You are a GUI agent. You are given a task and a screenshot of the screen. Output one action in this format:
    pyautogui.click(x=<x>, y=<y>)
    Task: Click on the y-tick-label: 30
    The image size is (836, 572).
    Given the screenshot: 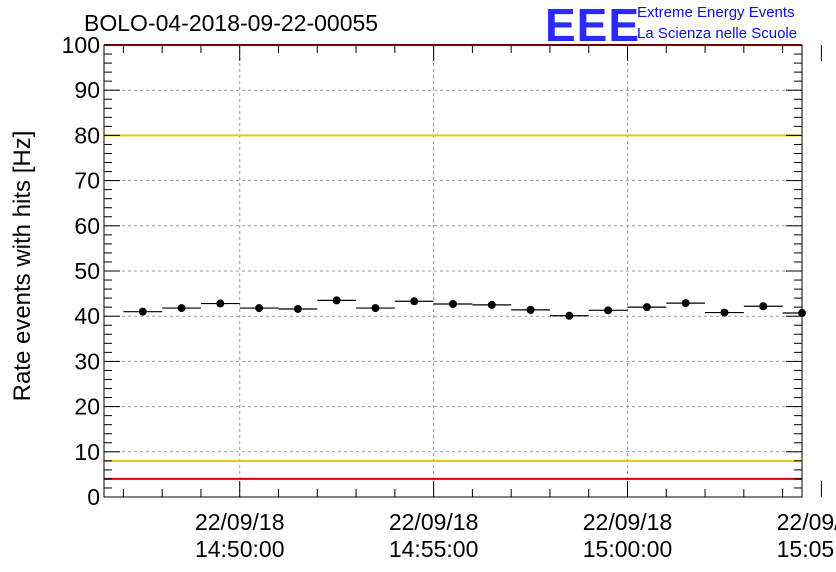 What is the action you would take?
    pyautogui.click(x=87, y=361)
    